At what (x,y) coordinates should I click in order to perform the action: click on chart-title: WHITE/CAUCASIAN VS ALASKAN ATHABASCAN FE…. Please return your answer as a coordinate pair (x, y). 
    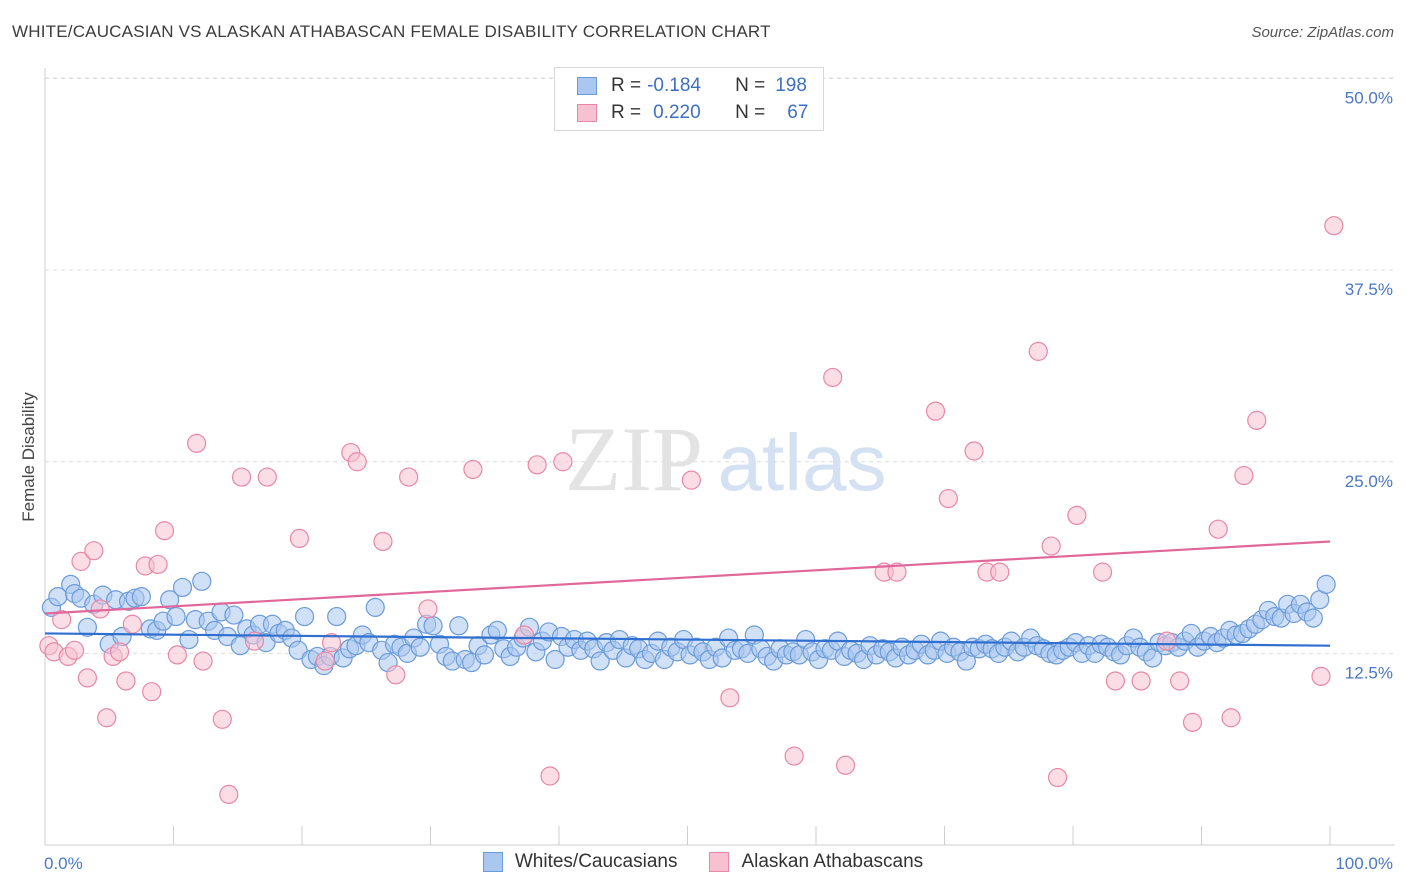
    Looking at the image, I should click on (391, 31).